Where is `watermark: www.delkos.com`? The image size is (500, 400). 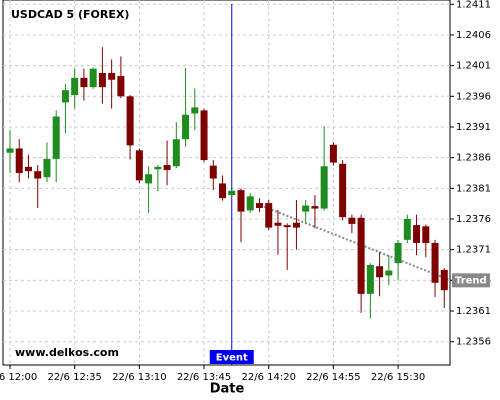
watermark: www.delkos.com is located at coordinates (67, 352).